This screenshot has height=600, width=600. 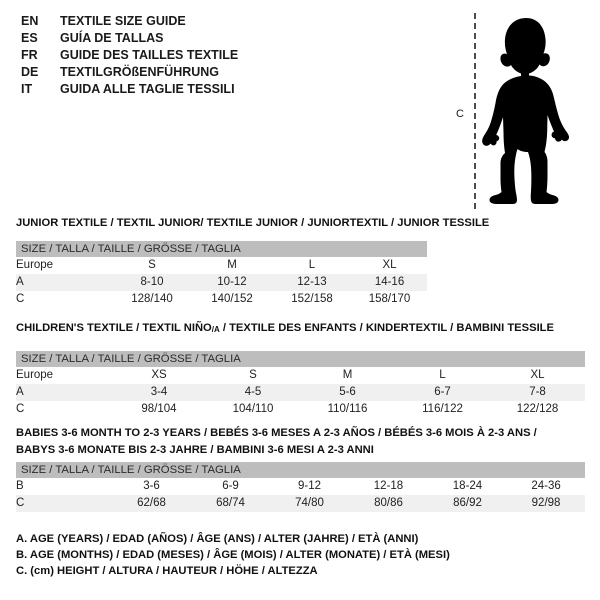 What do you see at coordinates (388, 503) in the screenshot?
I see `cell-value: 80/86` at bounding box center [388, 503].